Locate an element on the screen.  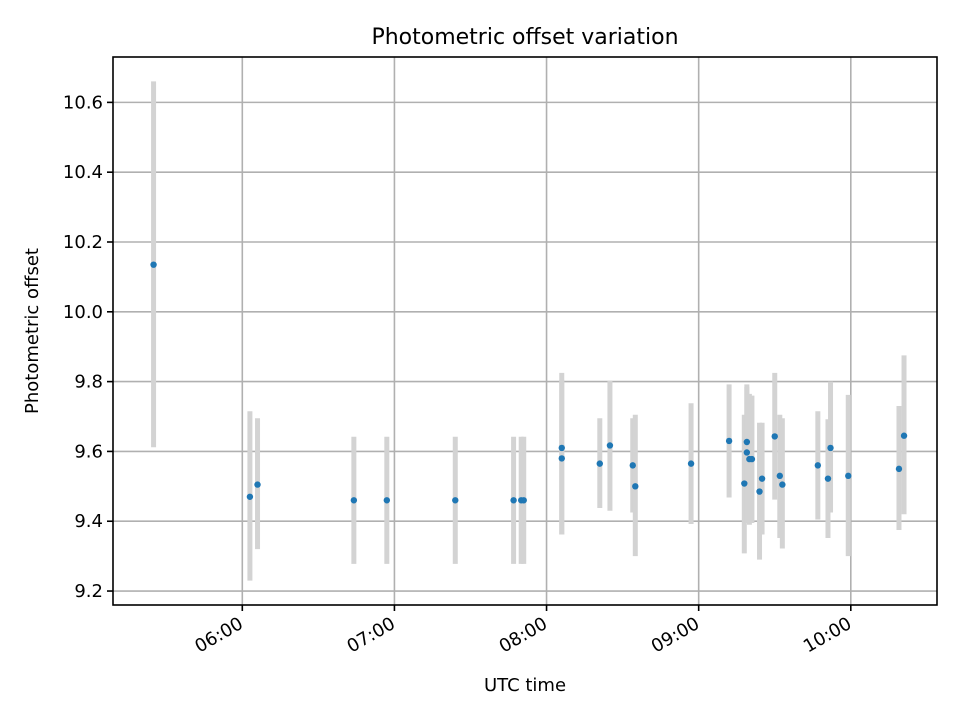
y-axis-ticks: 9.2 9.4 9.6 9.8 10.0 10.2 10.4 10.6 is located at coordinates (88, 347).